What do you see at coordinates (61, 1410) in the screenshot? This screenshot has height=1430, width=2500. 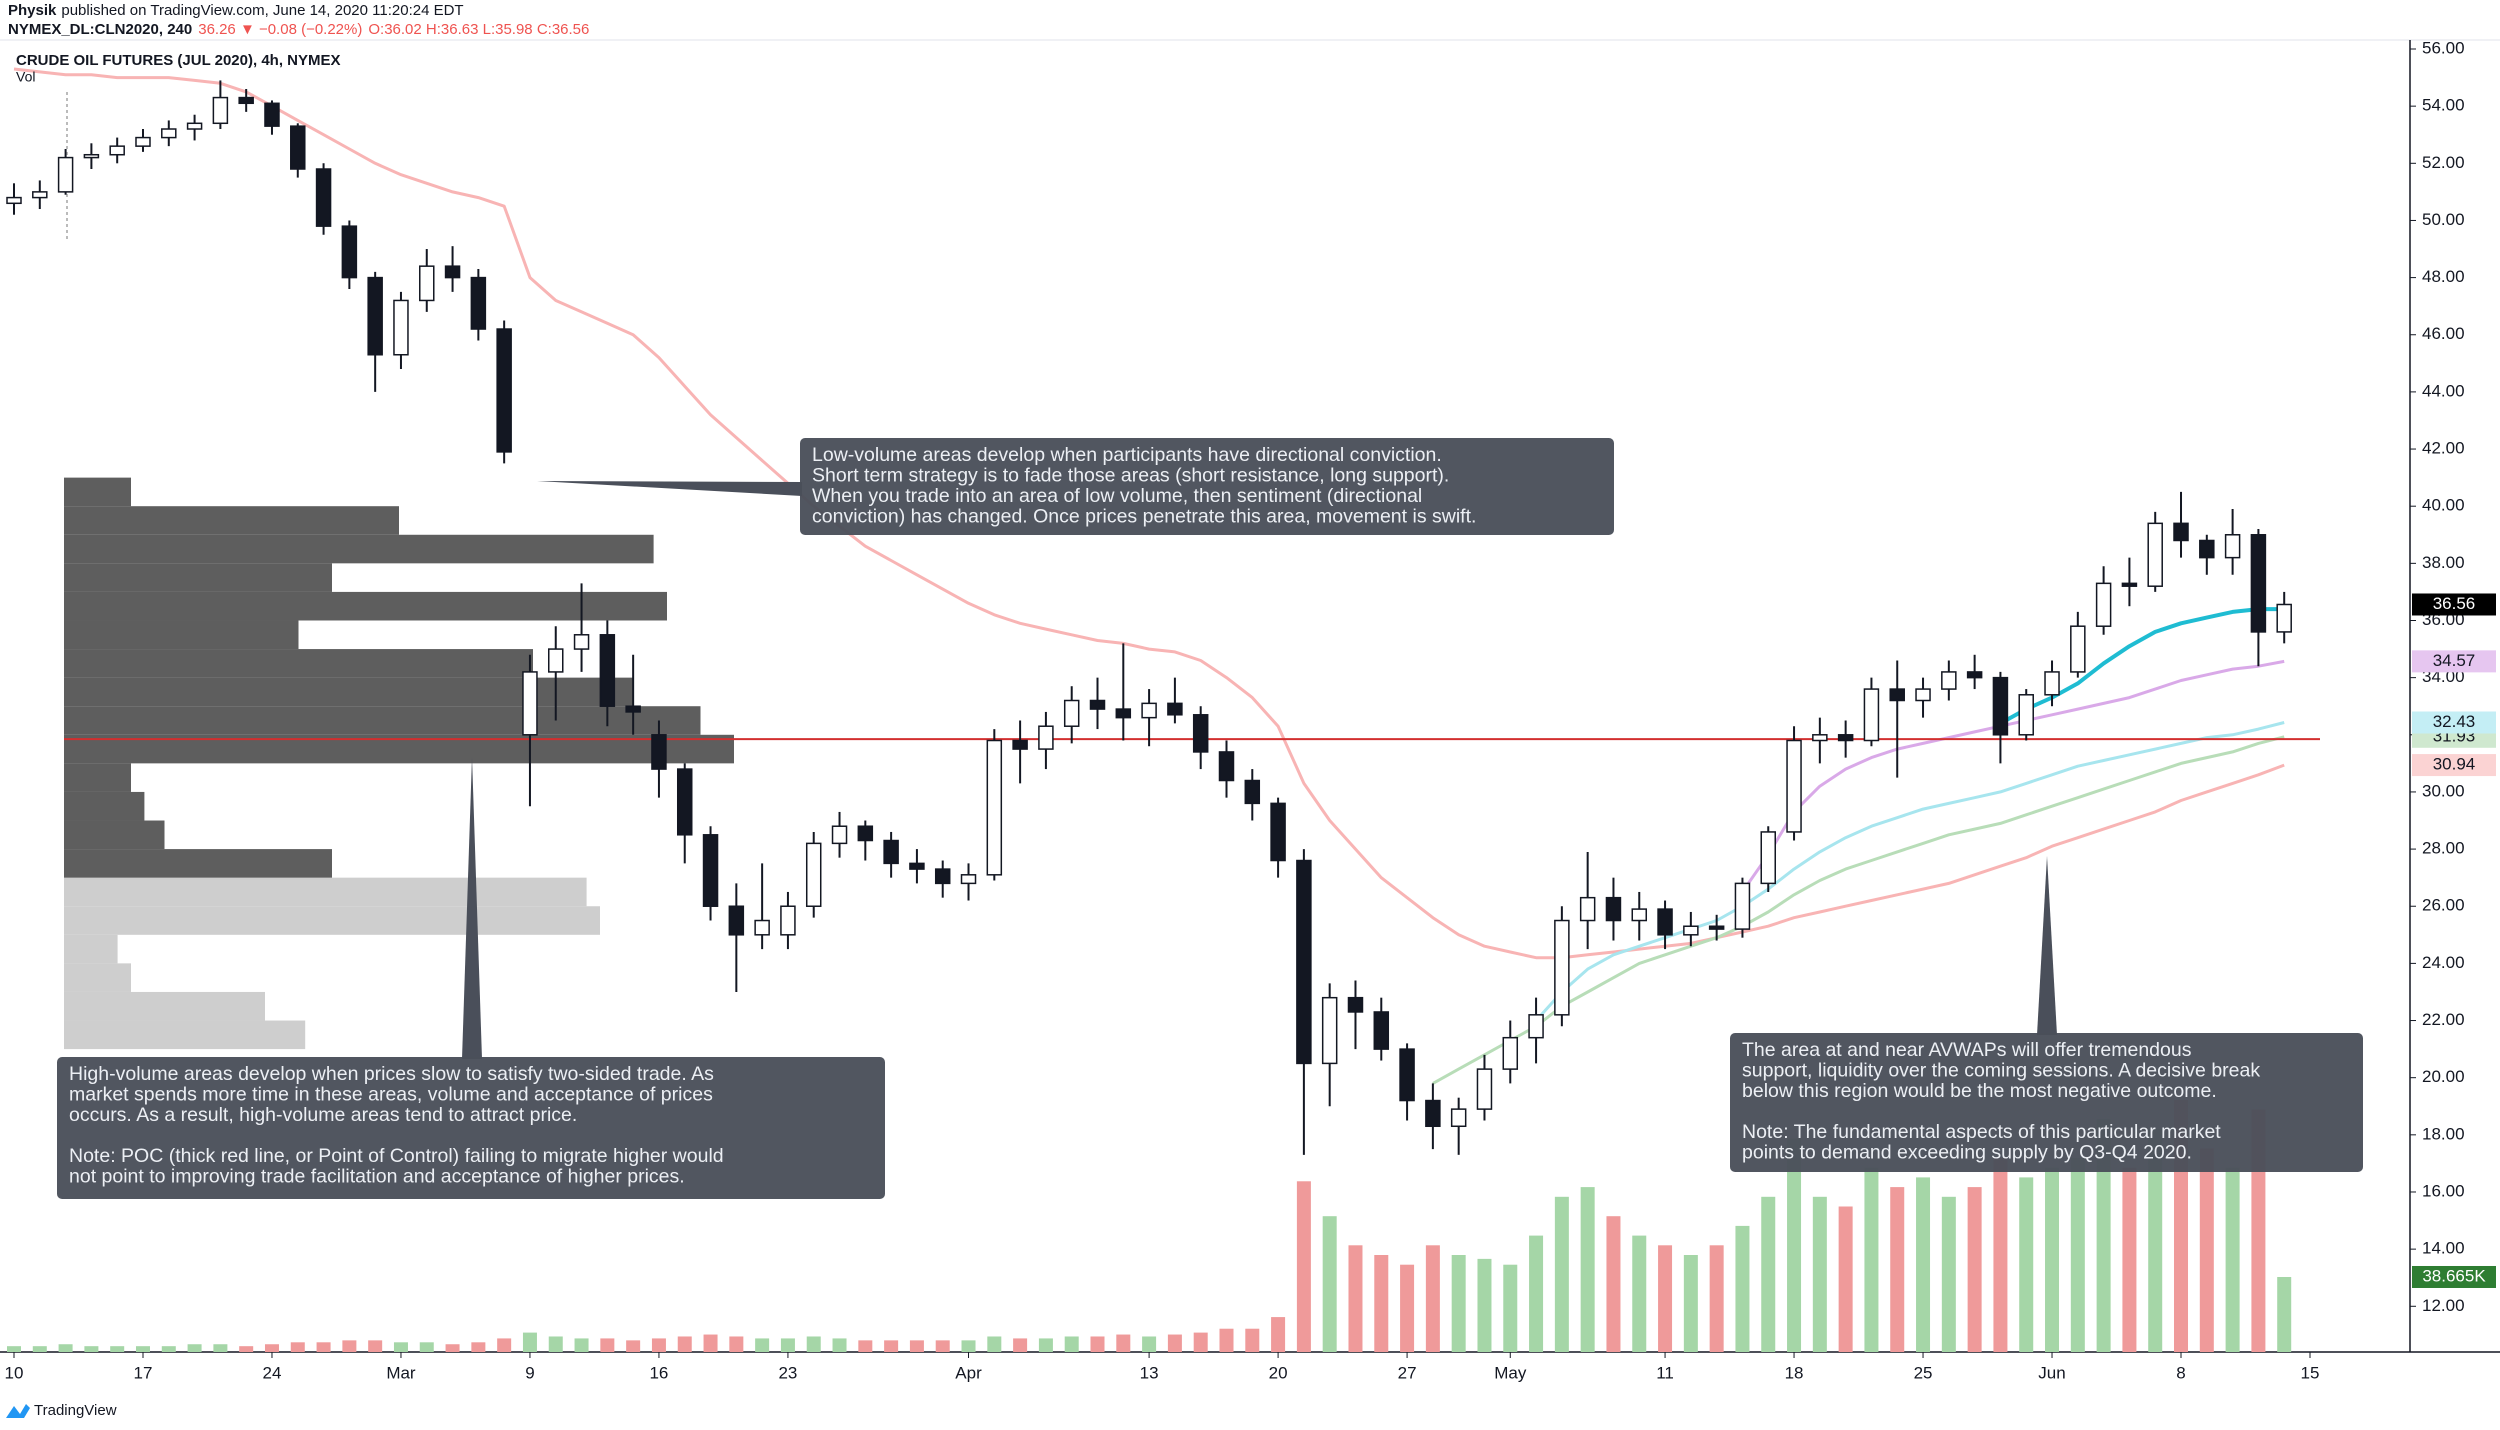 I see `footer-logo: TradingView` at bounding box center [61, 1410].